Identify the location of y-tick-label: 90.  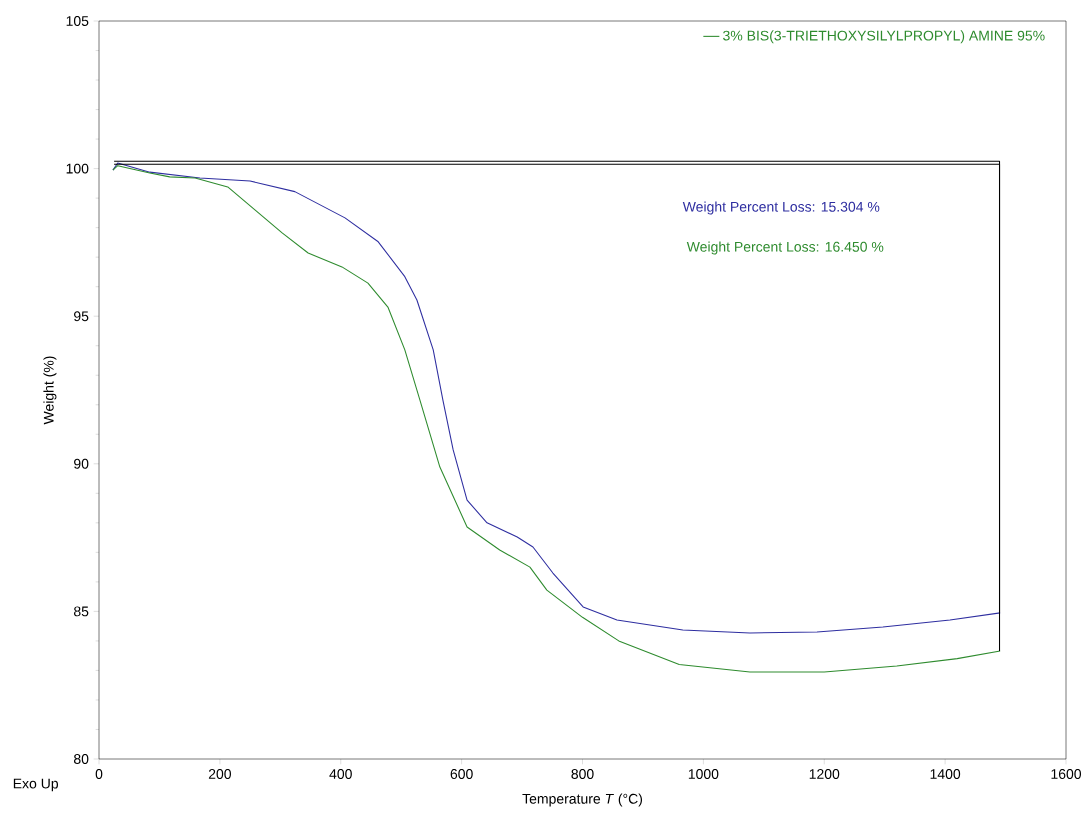
(81, 463).